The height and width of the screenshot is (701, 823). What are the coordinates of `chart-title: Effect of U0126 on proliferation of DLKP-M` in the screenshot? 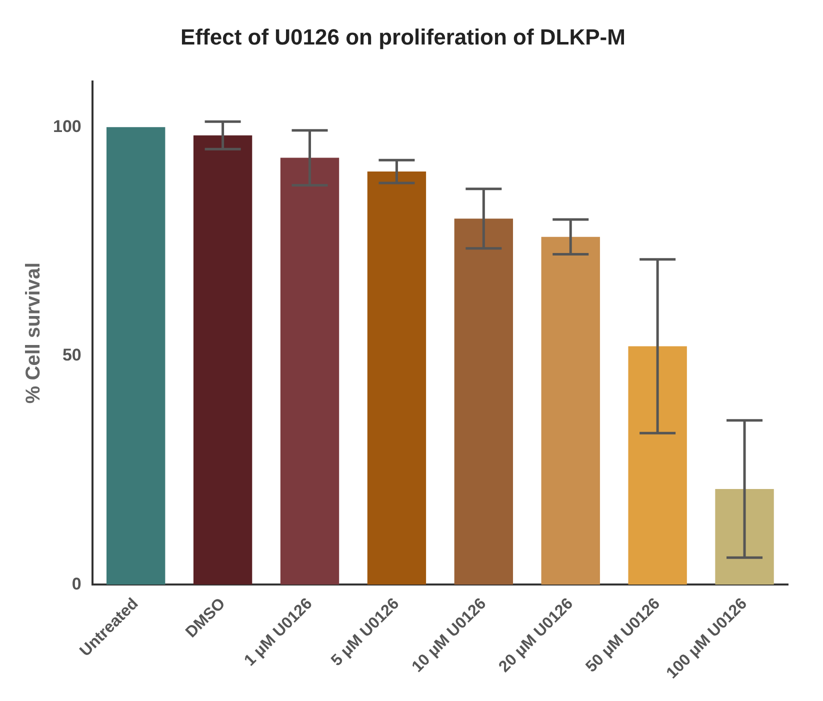 It's located at (403, 37).